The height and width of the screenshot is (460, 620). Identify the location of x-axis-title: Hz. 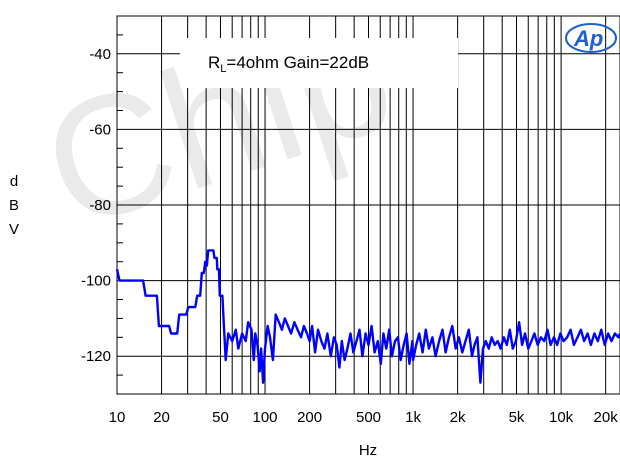
(368, 450).